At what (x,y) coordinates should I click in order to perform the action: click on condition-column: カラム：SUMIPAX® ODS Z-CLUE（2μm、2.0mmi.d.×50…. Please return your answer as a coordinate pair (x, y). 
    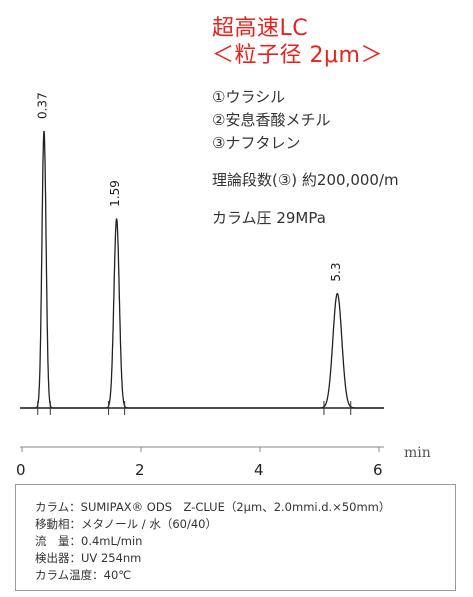
    Looking at the image, I should click on (213, 507).